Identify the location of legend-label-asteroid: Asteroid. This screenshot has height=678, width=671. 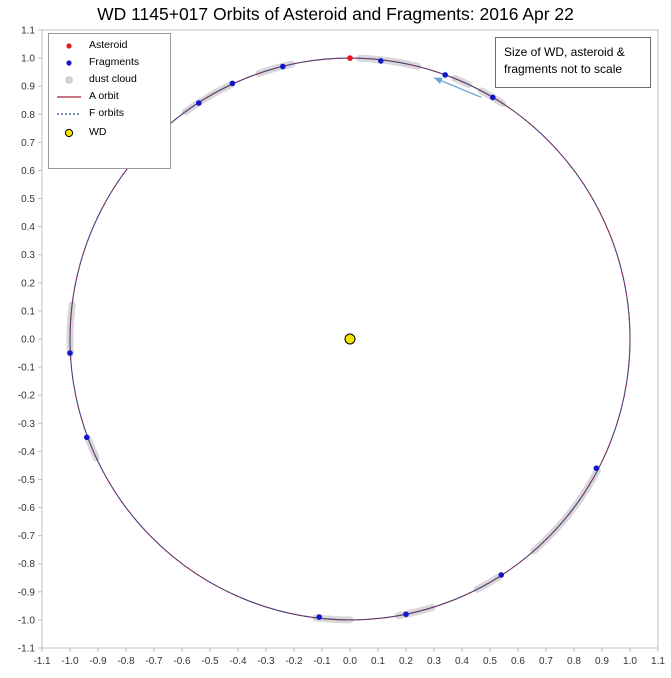
(108, 45).